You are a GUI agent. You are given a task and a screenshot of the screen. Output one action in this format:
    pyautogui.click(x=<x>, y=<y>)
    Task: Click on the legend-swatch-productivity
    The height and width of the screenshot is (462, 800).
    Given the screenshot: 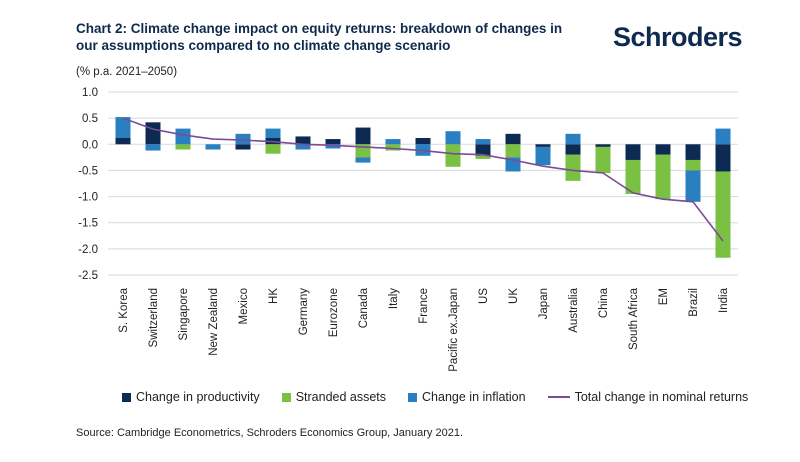 What is the action you would take?
    pyautogui.click(x=126, y=397)
    